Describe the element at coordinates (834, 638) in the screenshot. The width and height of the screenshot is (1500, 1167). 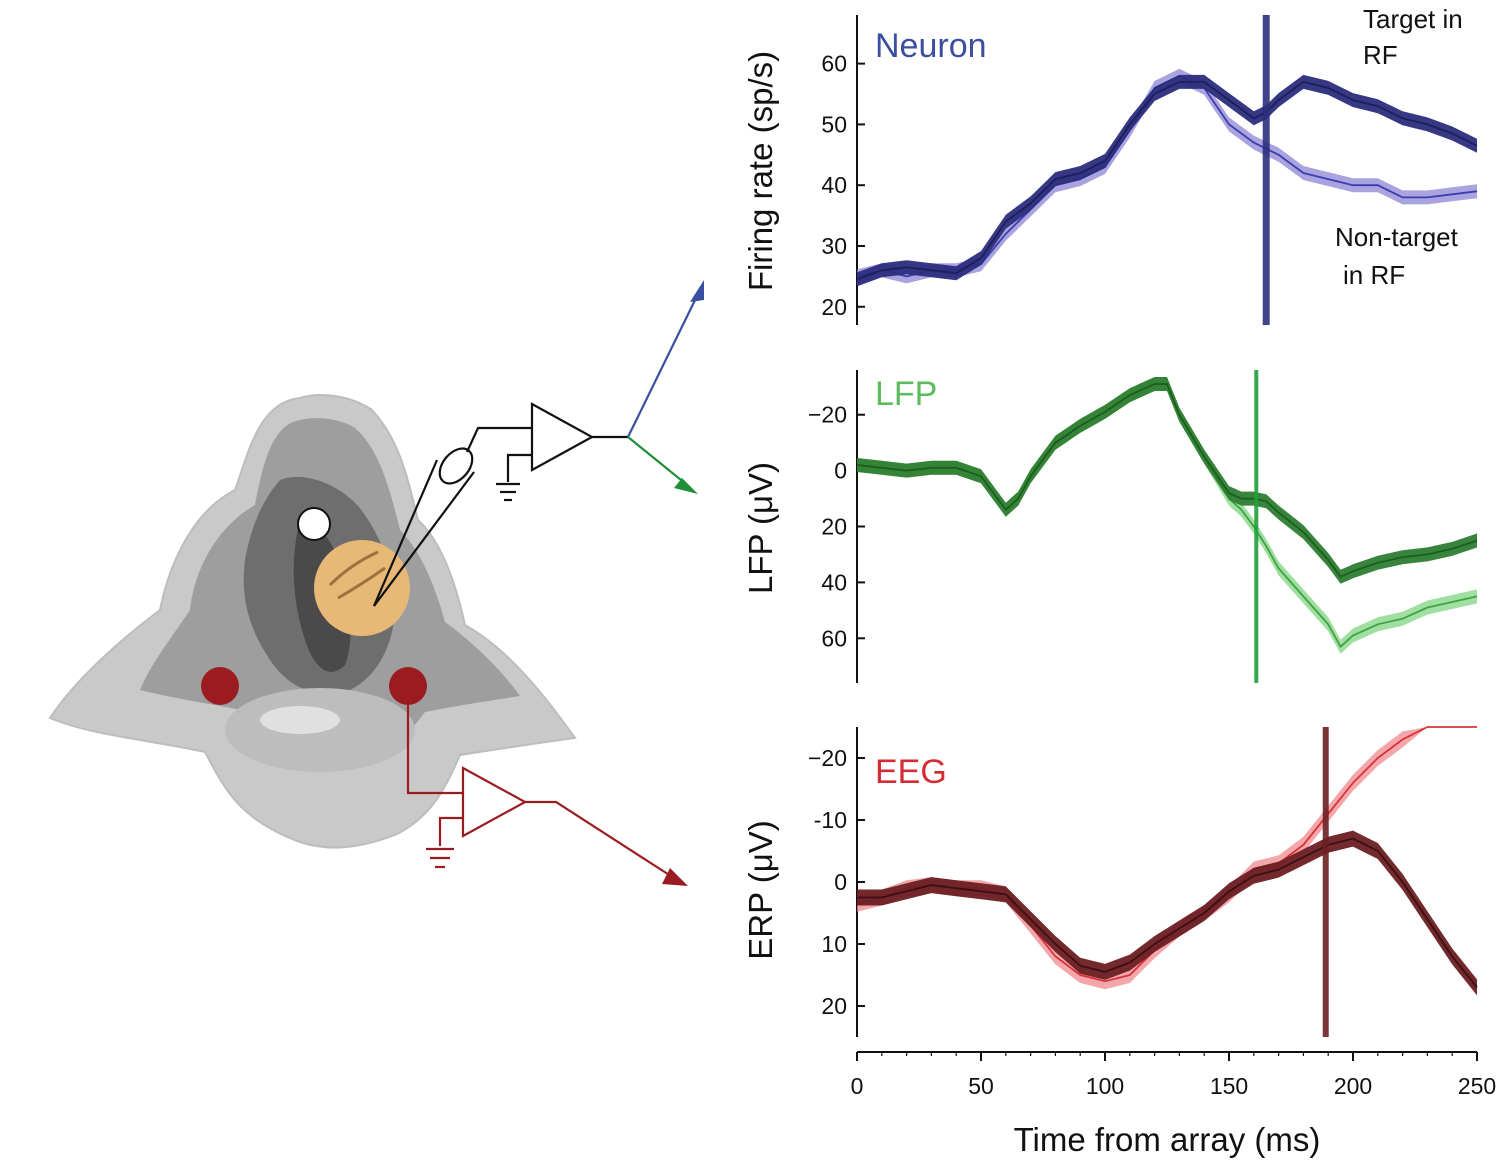
I see `lfp-y-tick-label: 60` at that location.